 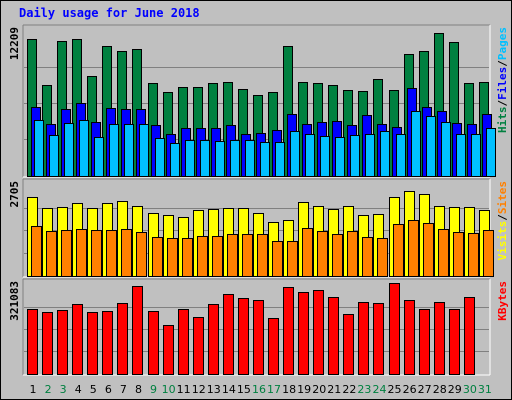 What do you see at coordinates (48, 389) in the screenshot?
I see `day-label-2: 2` at bounding box center [48, 389].